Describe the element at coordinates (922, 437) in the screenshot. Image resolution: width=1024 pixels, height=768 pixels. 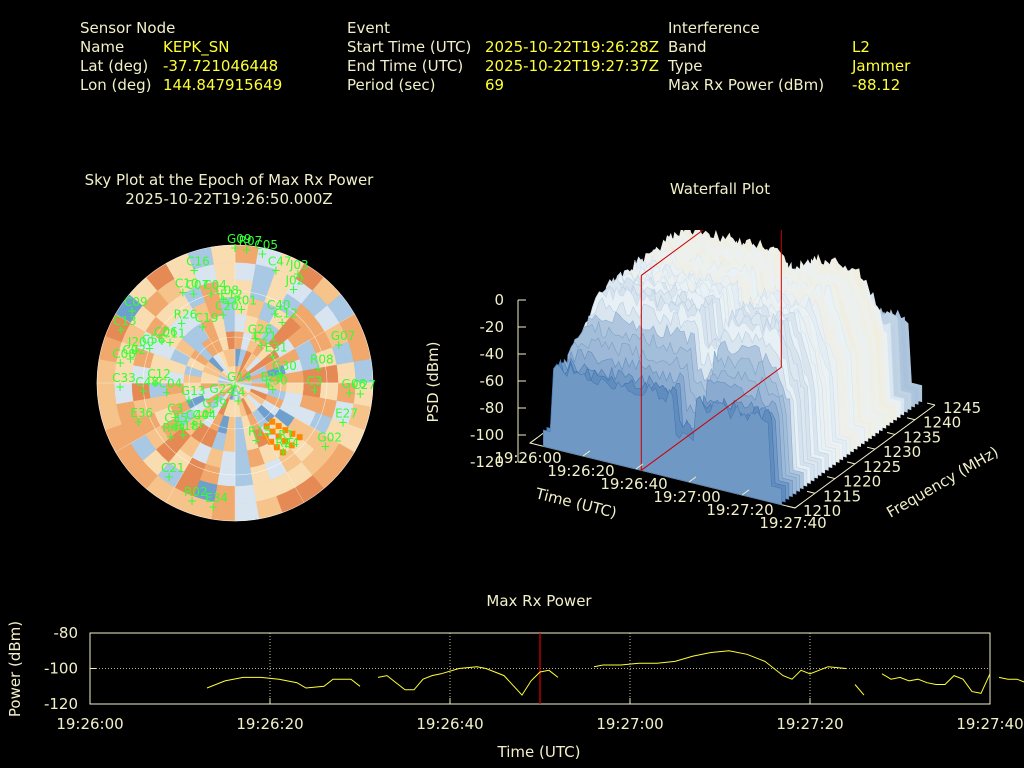
I see `waterfall-y-tick-label: 1235` at that location.